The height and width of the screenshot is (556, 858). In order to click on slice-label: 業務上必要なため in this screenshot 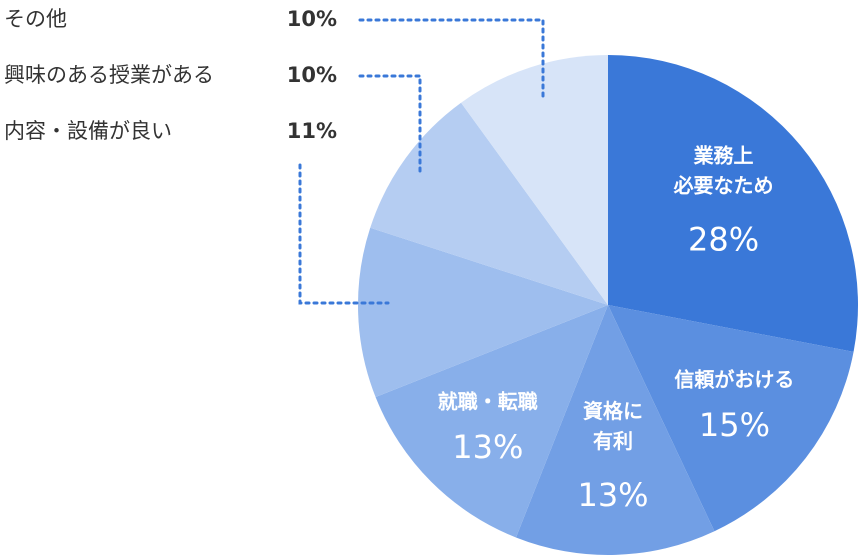, I will do `click(723, 170)`.